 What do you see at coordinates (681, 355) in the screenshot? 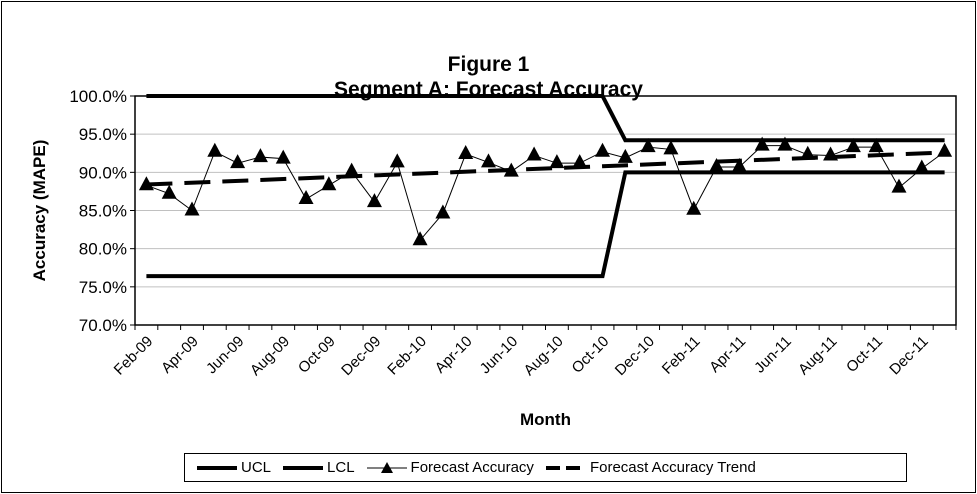
I see `x-tick-label: Feb-11` at bounding box center [681, 355].